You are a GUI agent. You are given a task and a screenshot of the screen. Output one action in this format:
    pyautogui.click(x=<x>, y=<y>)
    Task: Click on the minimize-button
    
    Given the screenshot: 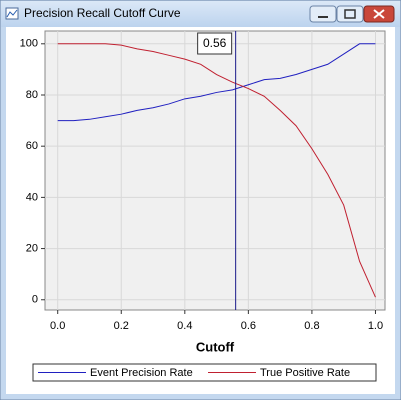 What is the action you would take?
    pyautogui.click(x=323, y=14)
    